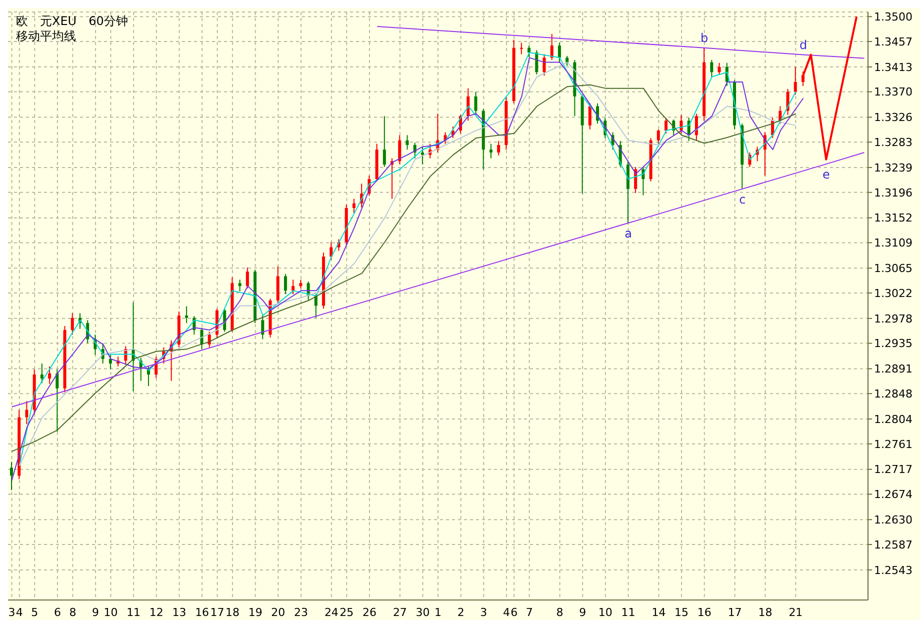 The width and height of the screenshot is (920, 623). I want to click on y-tick-label: 1.3152, so click(893, 218).